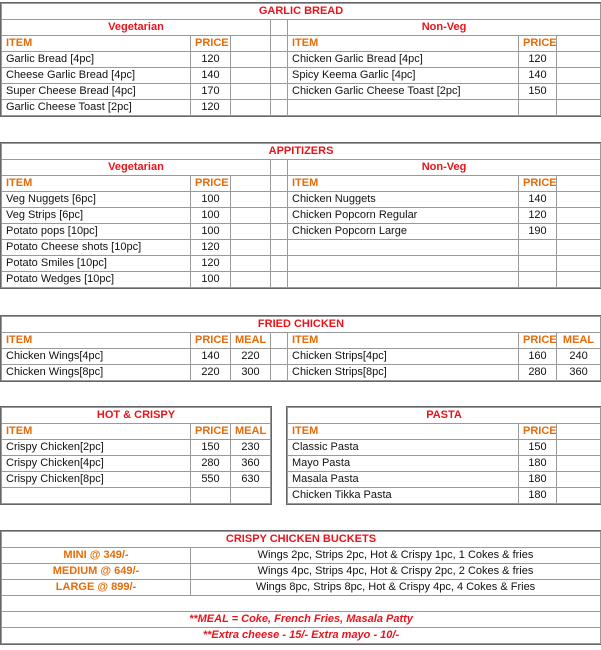 The width and height of the screenshot is (601, 650). Describe the element at coordinates (96, 107) in the screenshot. I see `item-name: Garlic Cheese Toast [2pc]` at that location.